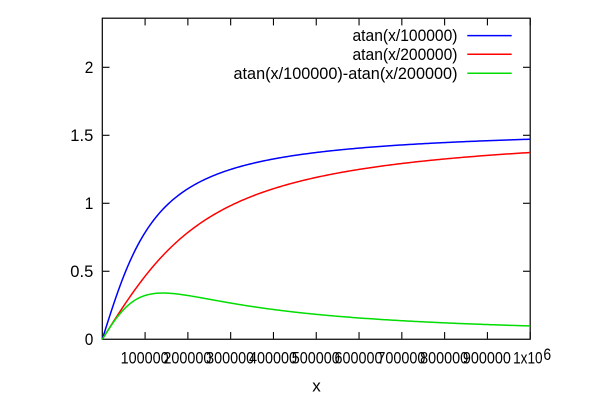  What do you see at coordinates (405, 54) in the screenshot?
I see `svg-text: atan(x/200000)` at bounding box center [405, 54].